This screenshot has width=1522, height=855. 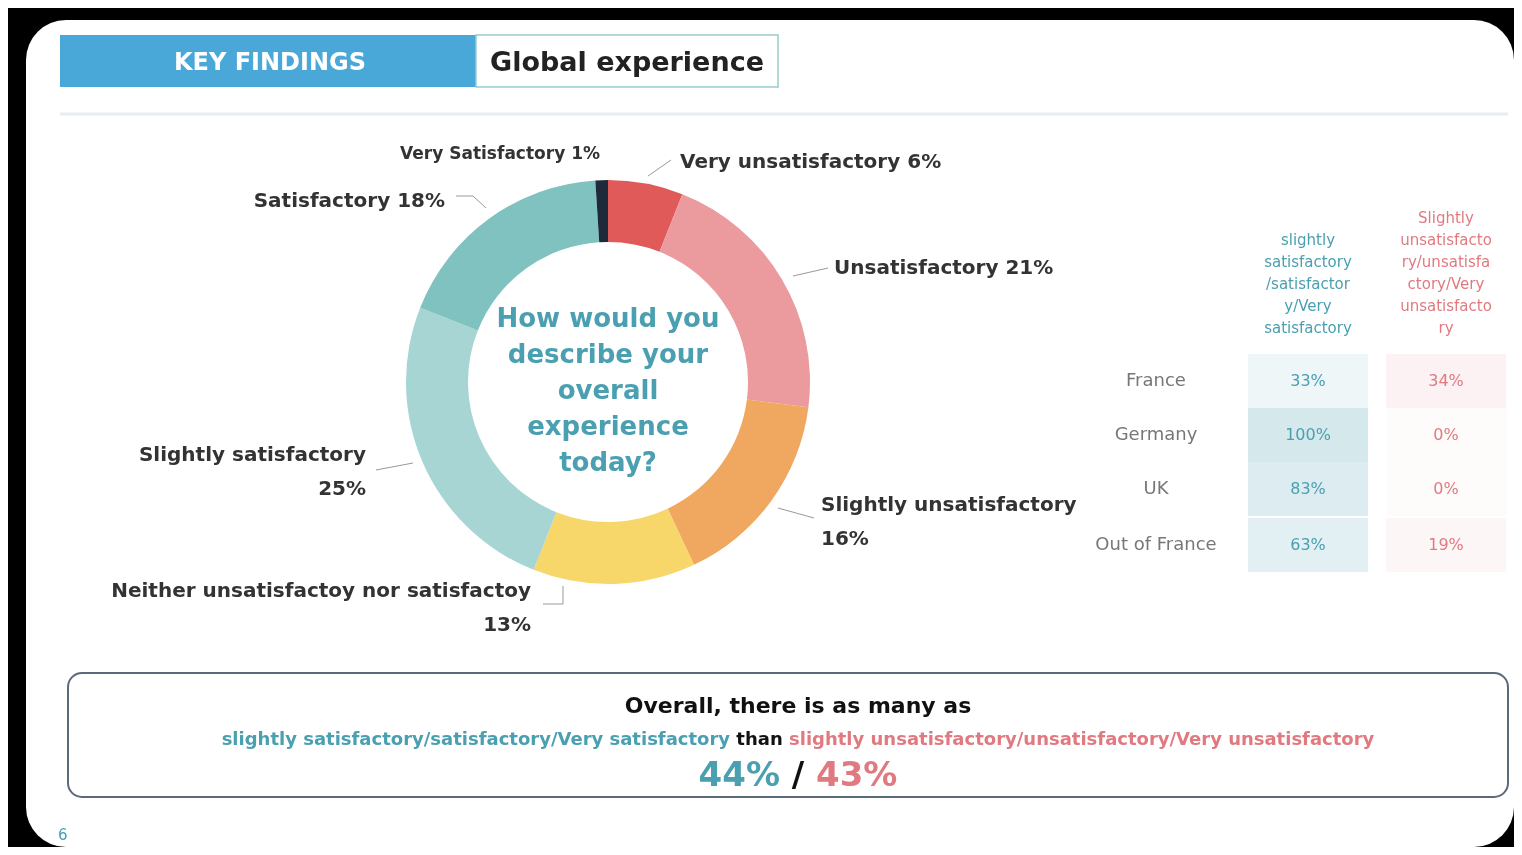 I want to click on slice-label: Very unsatisfactory 6%, so click(x=811, y=161).